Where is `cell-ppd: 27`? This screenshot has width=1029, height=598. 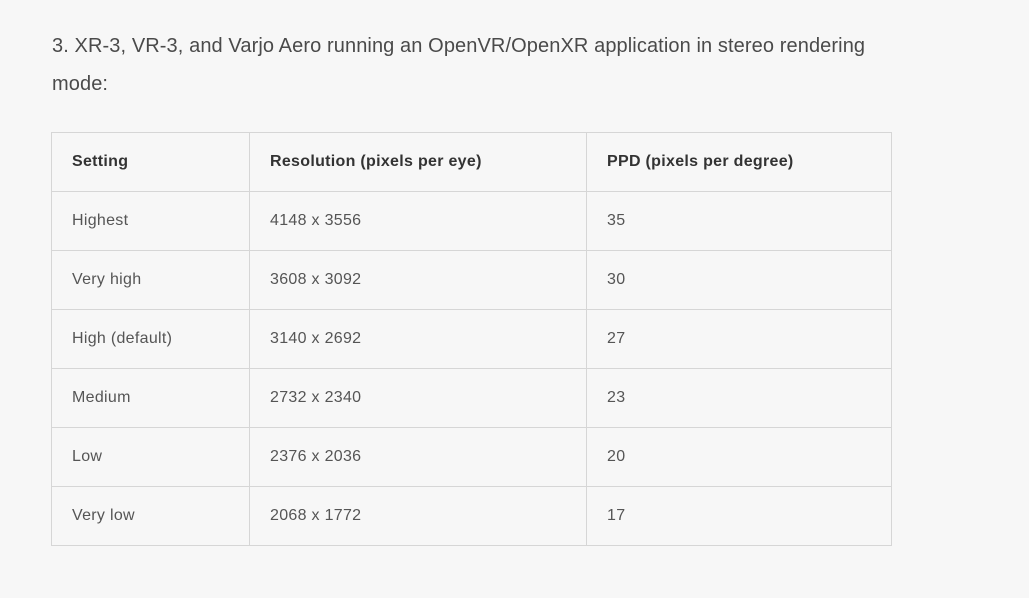
cell-ppd: 27 is located at coordinates (739, 339).